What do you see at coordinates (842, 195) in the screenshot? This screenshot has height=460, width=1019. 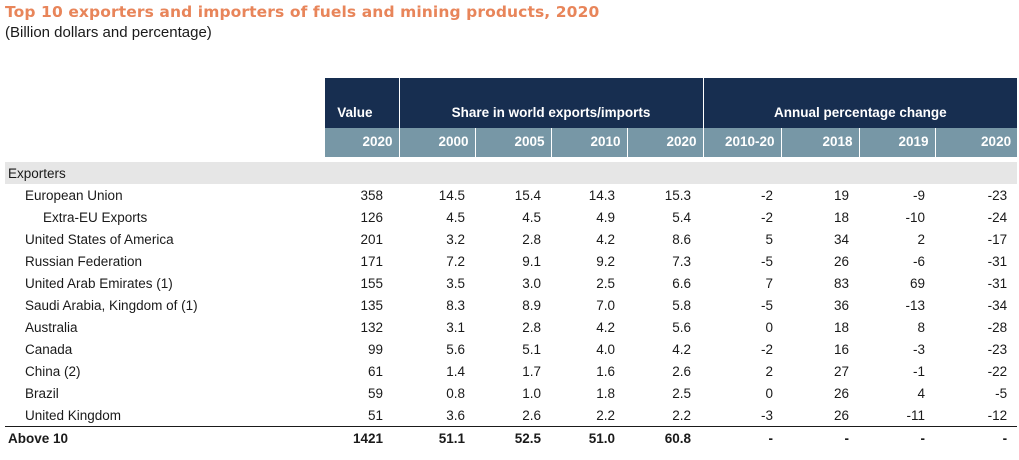 I see `row-value: 19` at bounding box center [842, 195].